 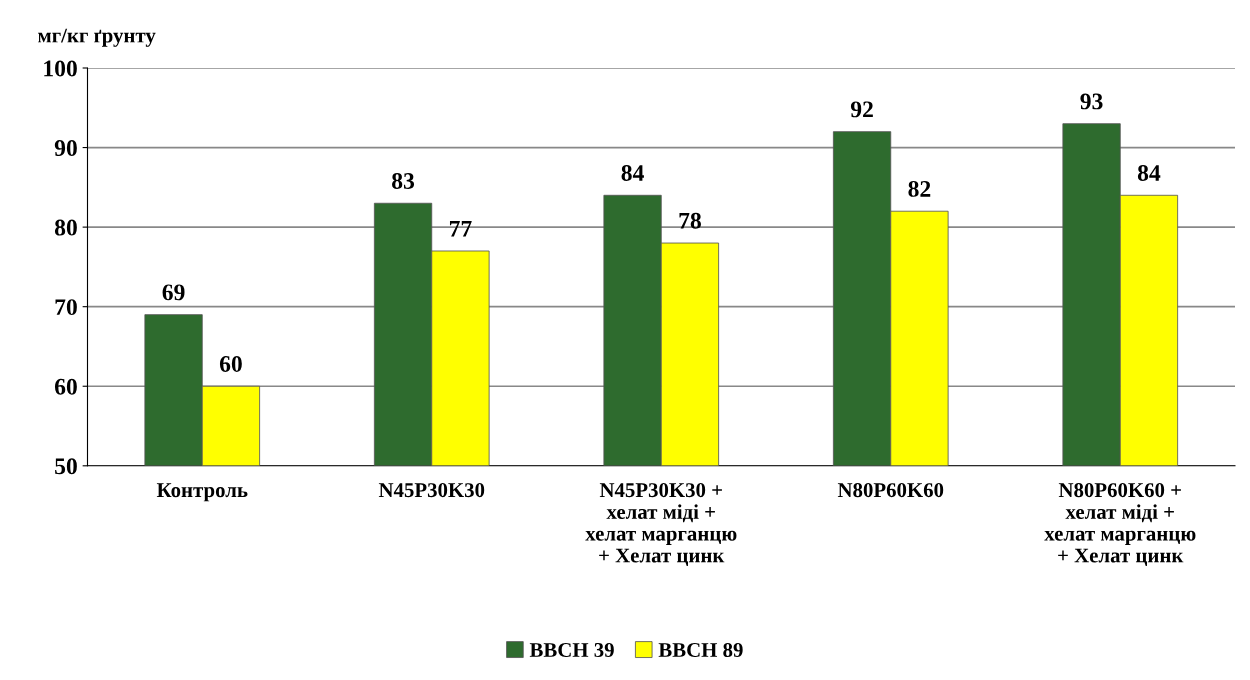 What do you see at coordinates (230, 363) in the screenshot?
I see `data-label: 60` at bounding box center [230, 363].